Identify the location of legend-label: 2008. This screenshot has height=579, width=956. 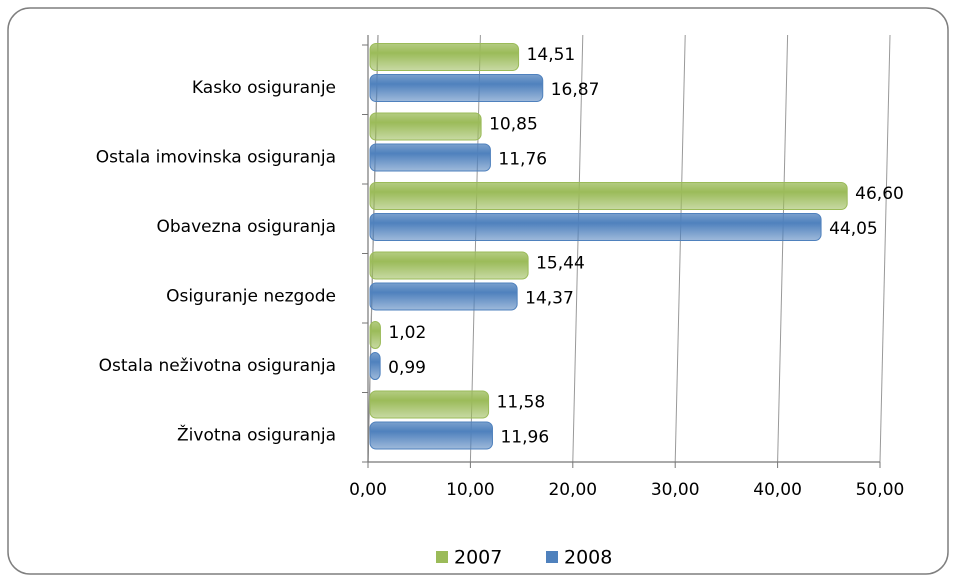
(588, 558).